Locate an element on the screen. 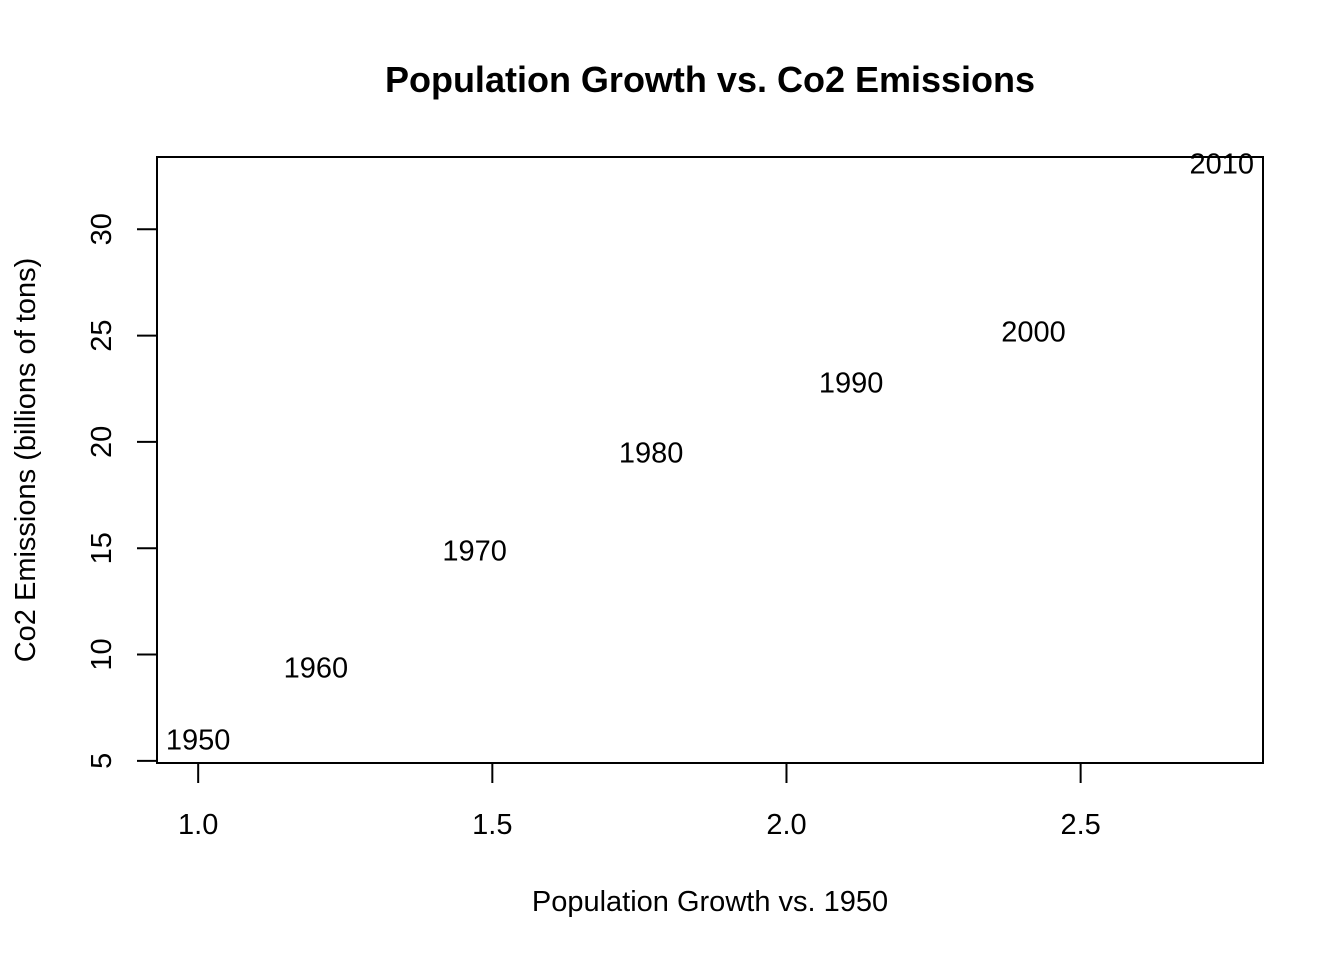 This screenshot has height=960, width=1344. y-tick-label: 15 is located at coordinates (102, 548).